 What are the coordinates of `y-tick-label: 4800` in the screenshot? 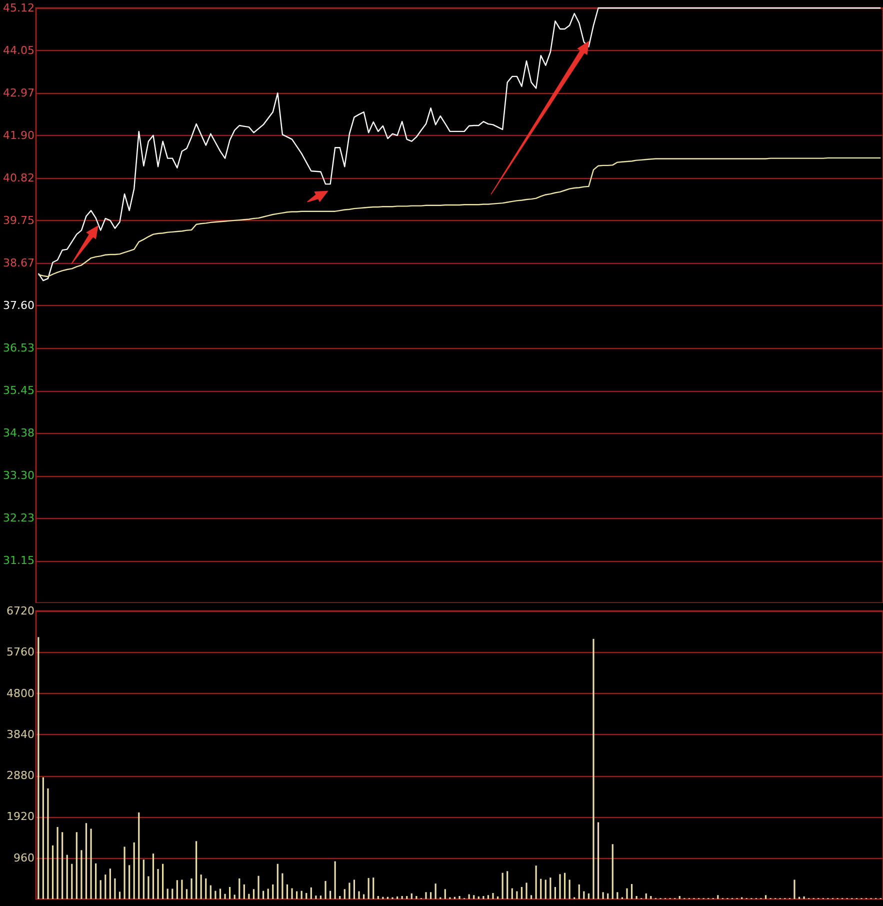 It's located at (20, 693).